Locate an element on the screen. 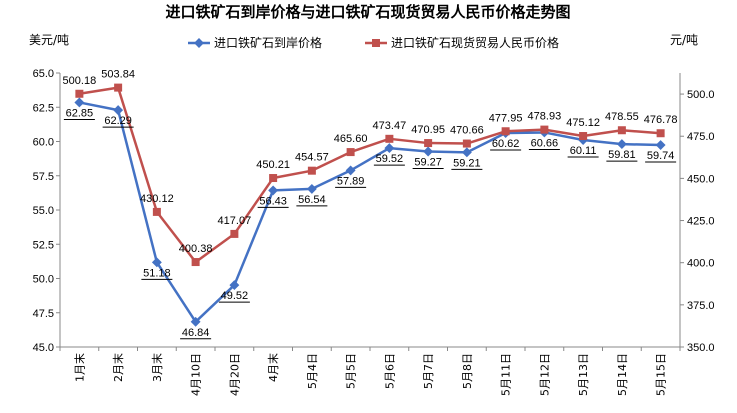 This screenshot has height=413, width=737. y-left-tick-label: 52.5 is located at coordinates (43, 245).